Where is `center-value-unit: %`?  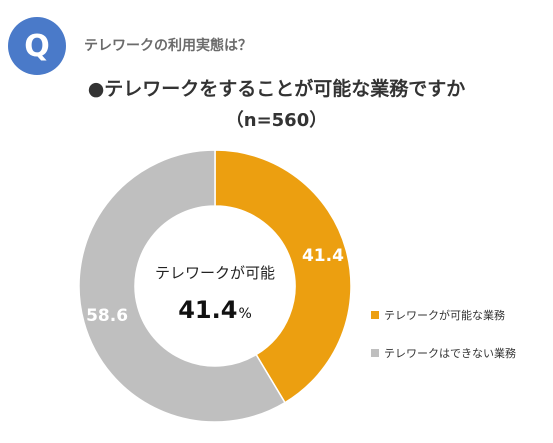
center-value-unit: % is located at coordinates (245, 314).